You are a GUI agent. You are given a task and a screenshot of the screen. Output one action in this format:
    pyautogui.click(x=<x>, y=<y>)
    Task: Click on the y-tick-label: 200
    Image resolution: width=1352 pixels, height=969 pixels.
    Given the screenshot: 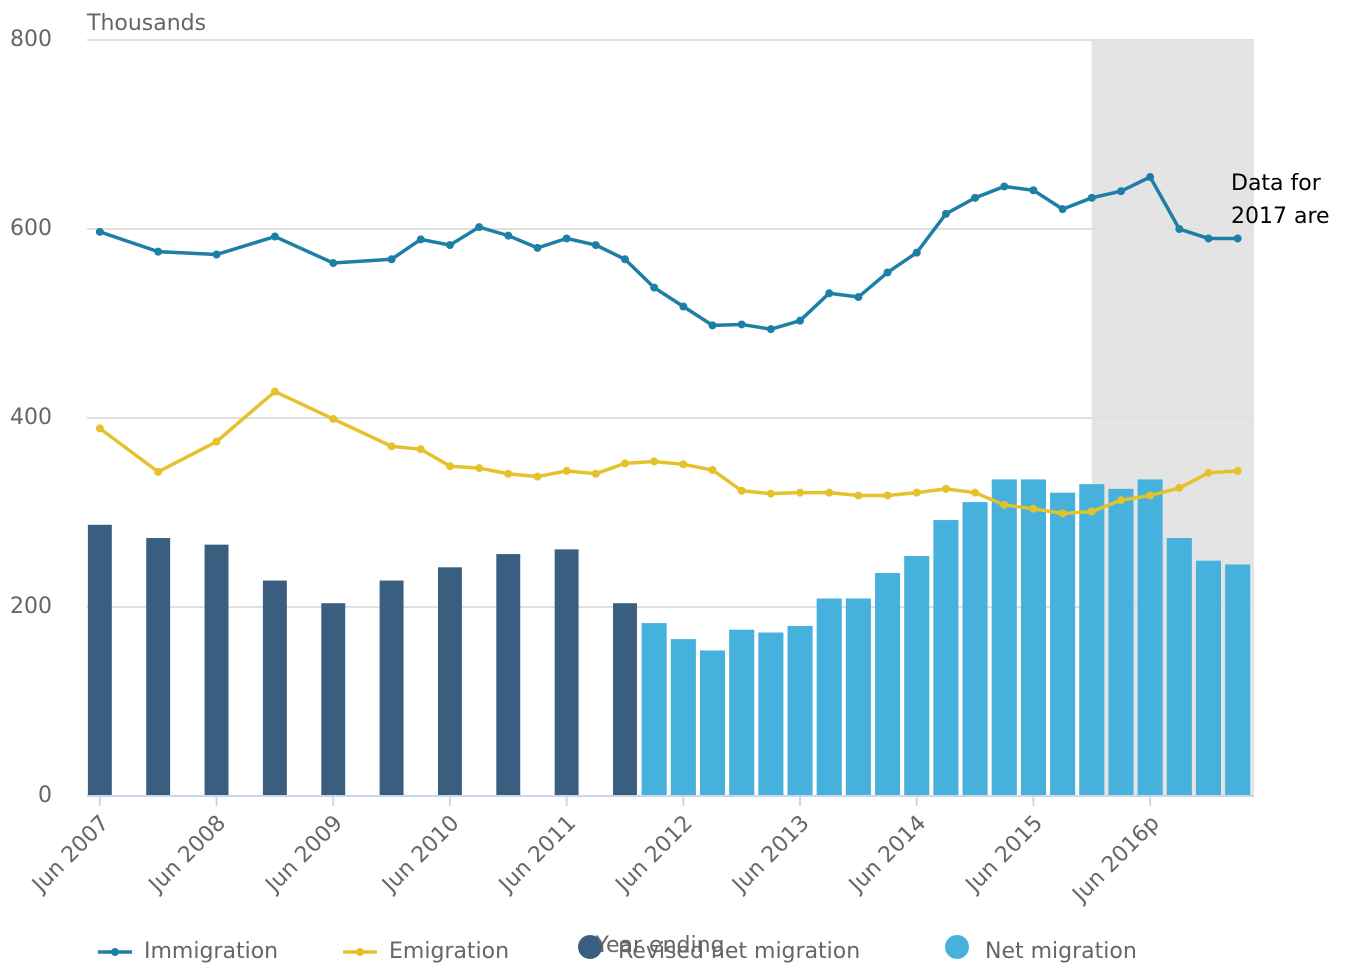 What is the action you would take?
    pyautogui.click(x=31, y=606)
    